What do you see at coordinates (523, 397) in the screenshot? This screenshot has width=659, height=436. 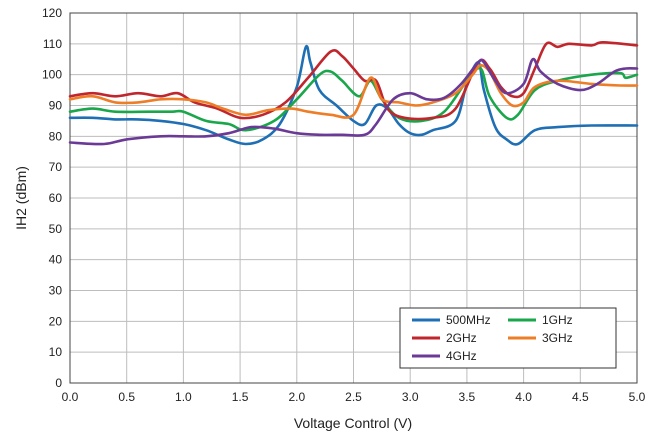 I see `x-tick-label: 4.0` at bounding box center [523, 397].